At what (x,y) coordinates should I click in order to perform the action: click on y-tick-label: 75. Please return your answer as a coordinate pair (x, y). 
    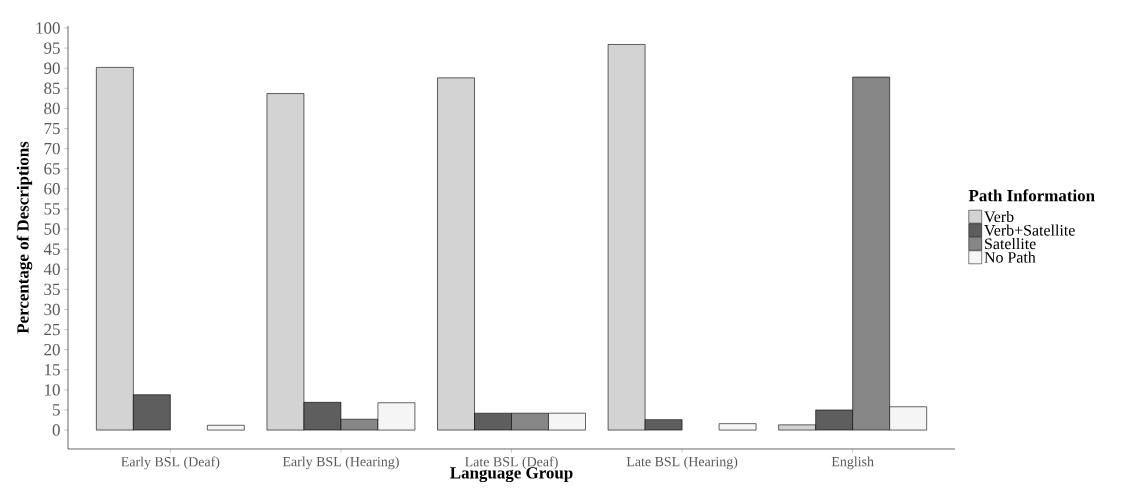
    Looking at the image, I should click on (52, 128).